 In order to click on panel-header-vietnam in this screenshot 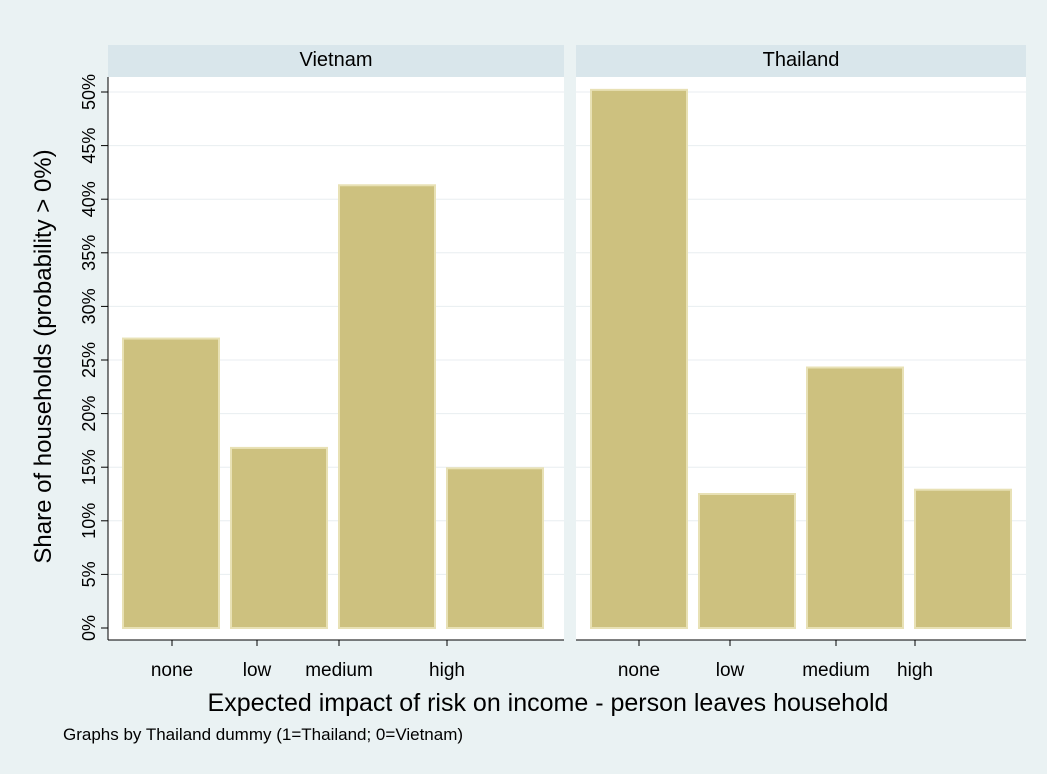, I will do `click(336, 61)`.